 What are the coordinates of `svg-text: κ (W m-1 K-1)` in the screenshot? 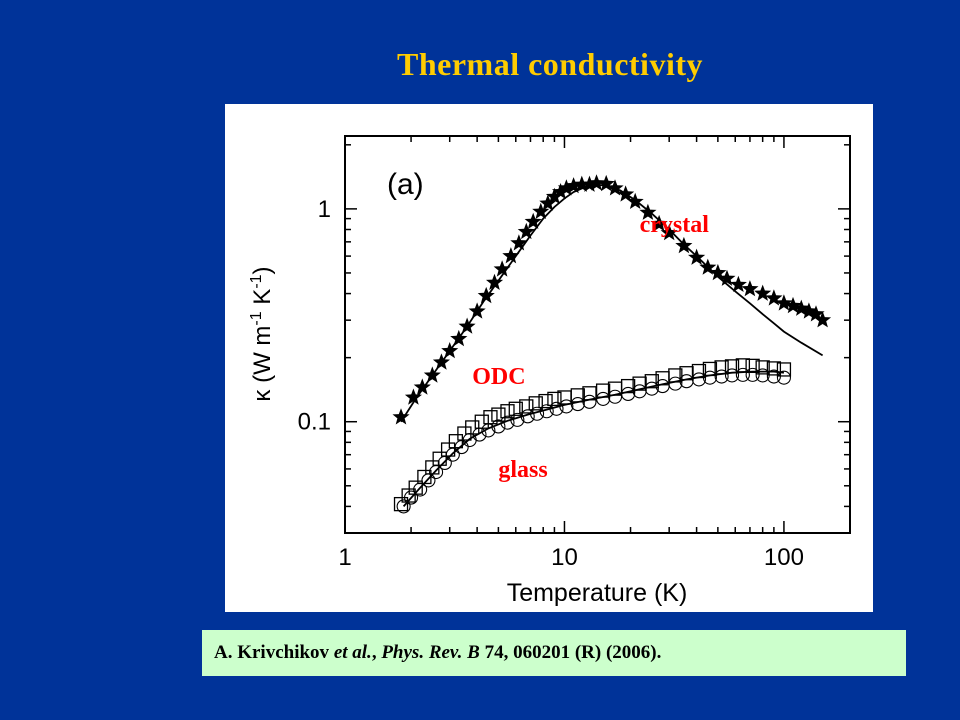 It's located at (262, 333).